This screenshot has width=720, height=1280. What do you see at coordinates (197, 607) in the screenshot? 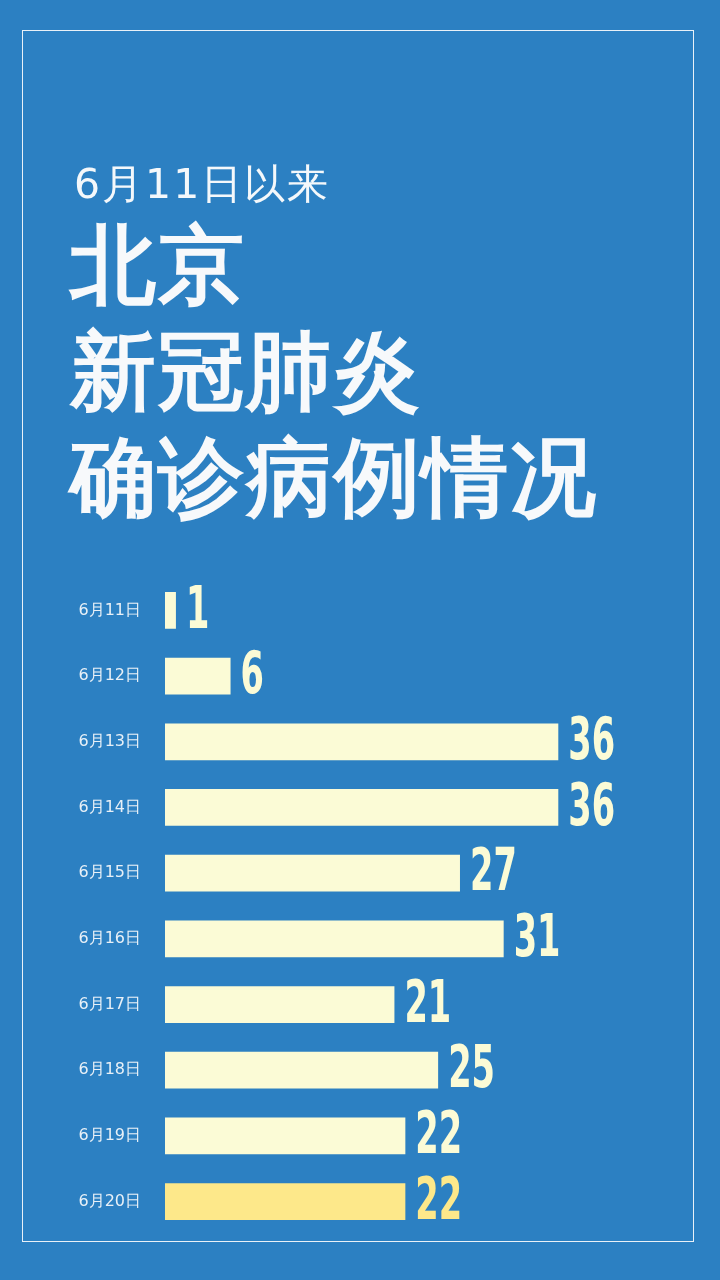
I see `data-label: 1` at bounding box center [197, 607].